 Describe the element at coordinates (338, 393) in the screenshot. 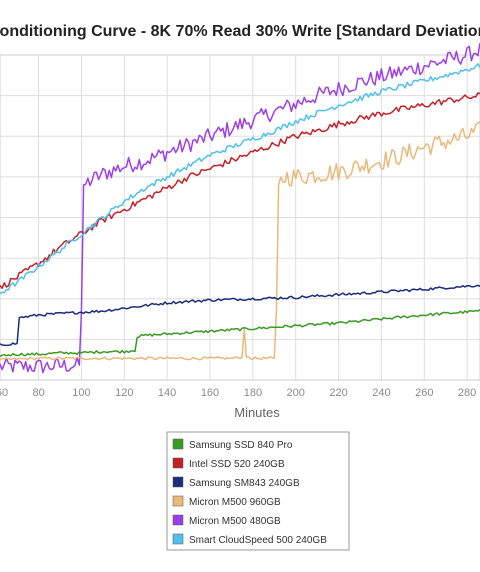

I see `x-tick-label: 220` at that location.